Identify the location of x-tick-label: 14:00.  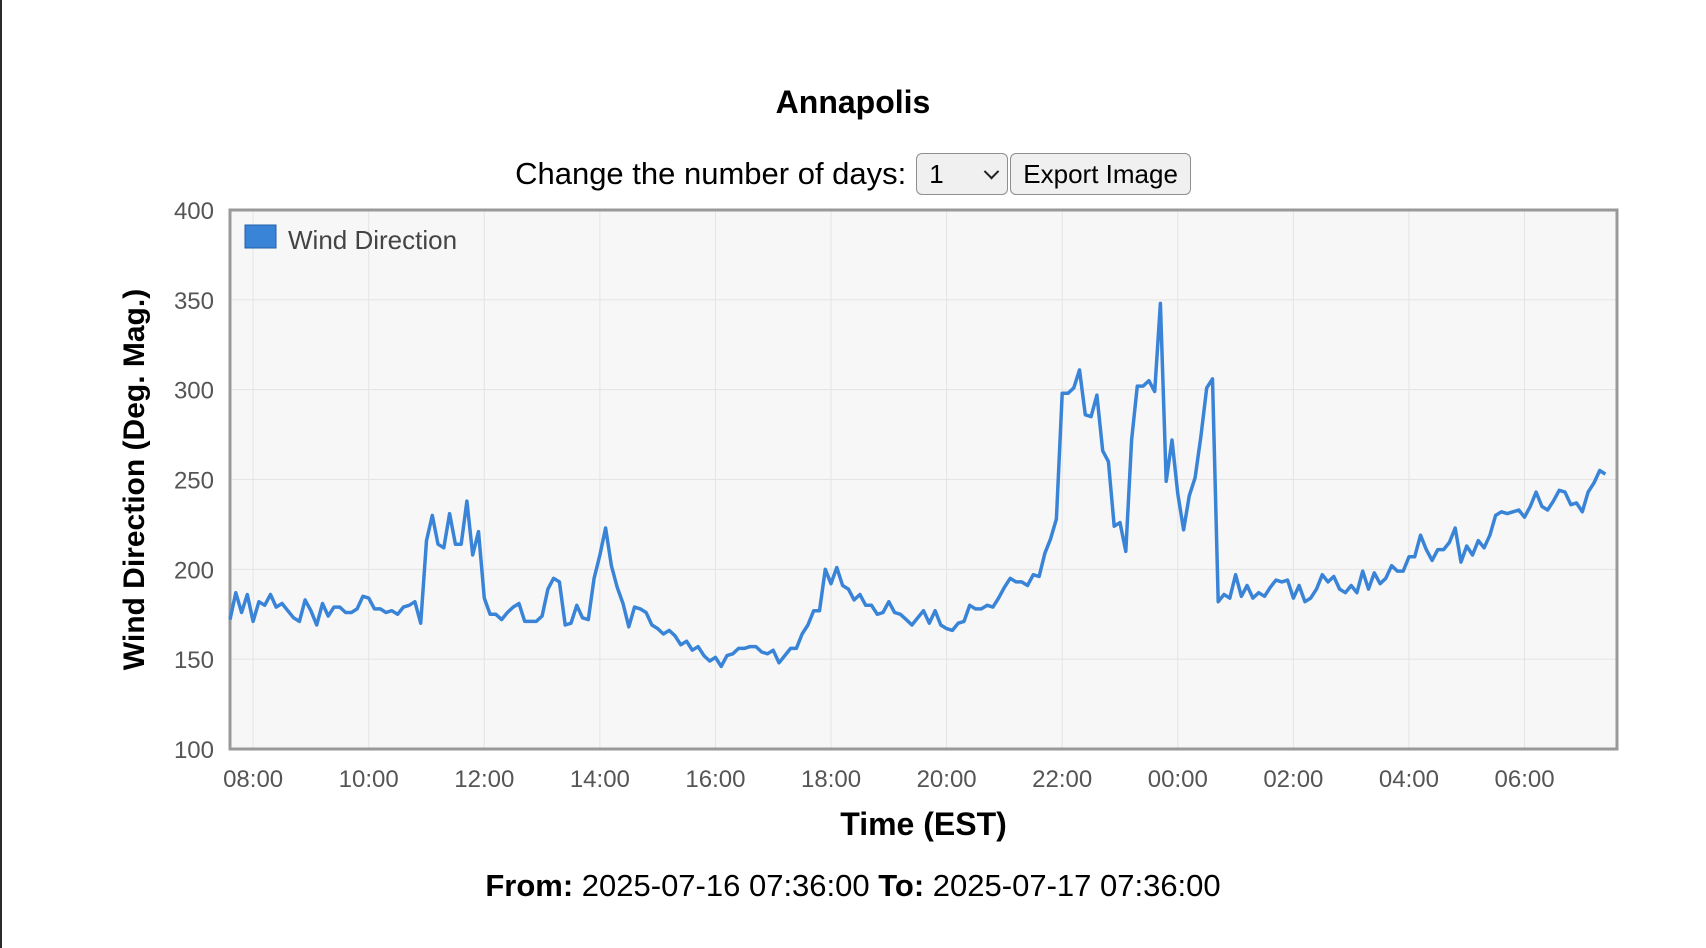
(600, 779).